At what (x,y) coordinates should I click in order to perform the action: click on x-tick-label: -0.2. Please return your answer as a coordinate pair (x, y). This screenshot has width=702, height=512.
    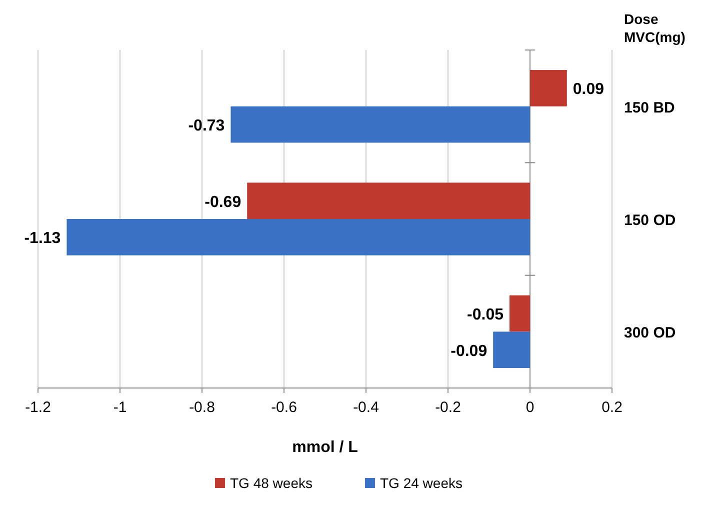
    Looking at the image, I should click on (448, 407).